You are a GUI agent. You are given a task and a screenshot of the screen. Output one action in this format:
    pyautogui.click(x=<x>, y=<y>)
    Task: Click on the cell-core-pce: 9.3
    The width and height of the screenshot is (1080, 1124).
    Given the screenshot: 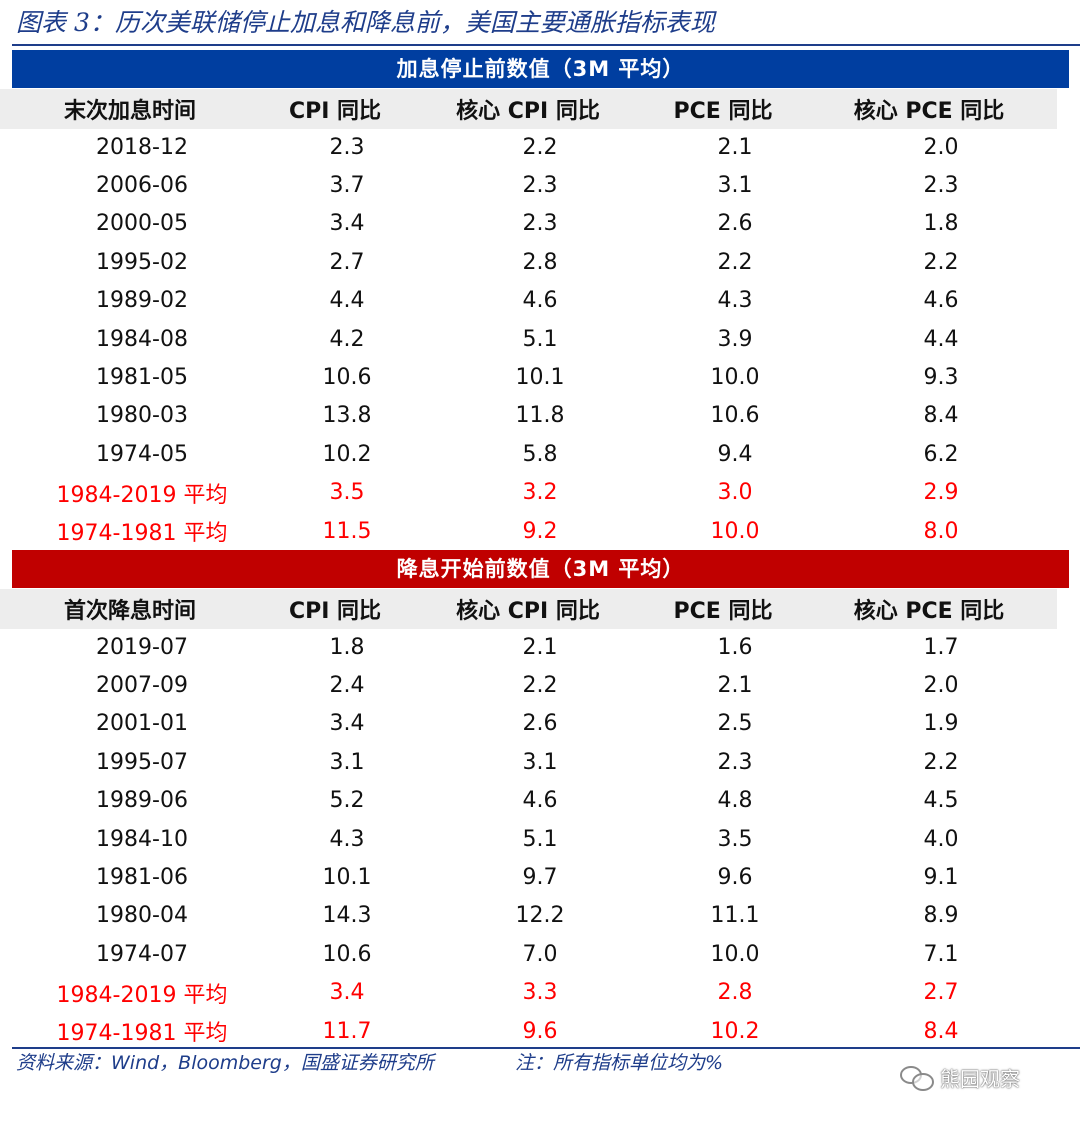 What is the action you would take?
    pyautogui.click(x=941, y=378)
    